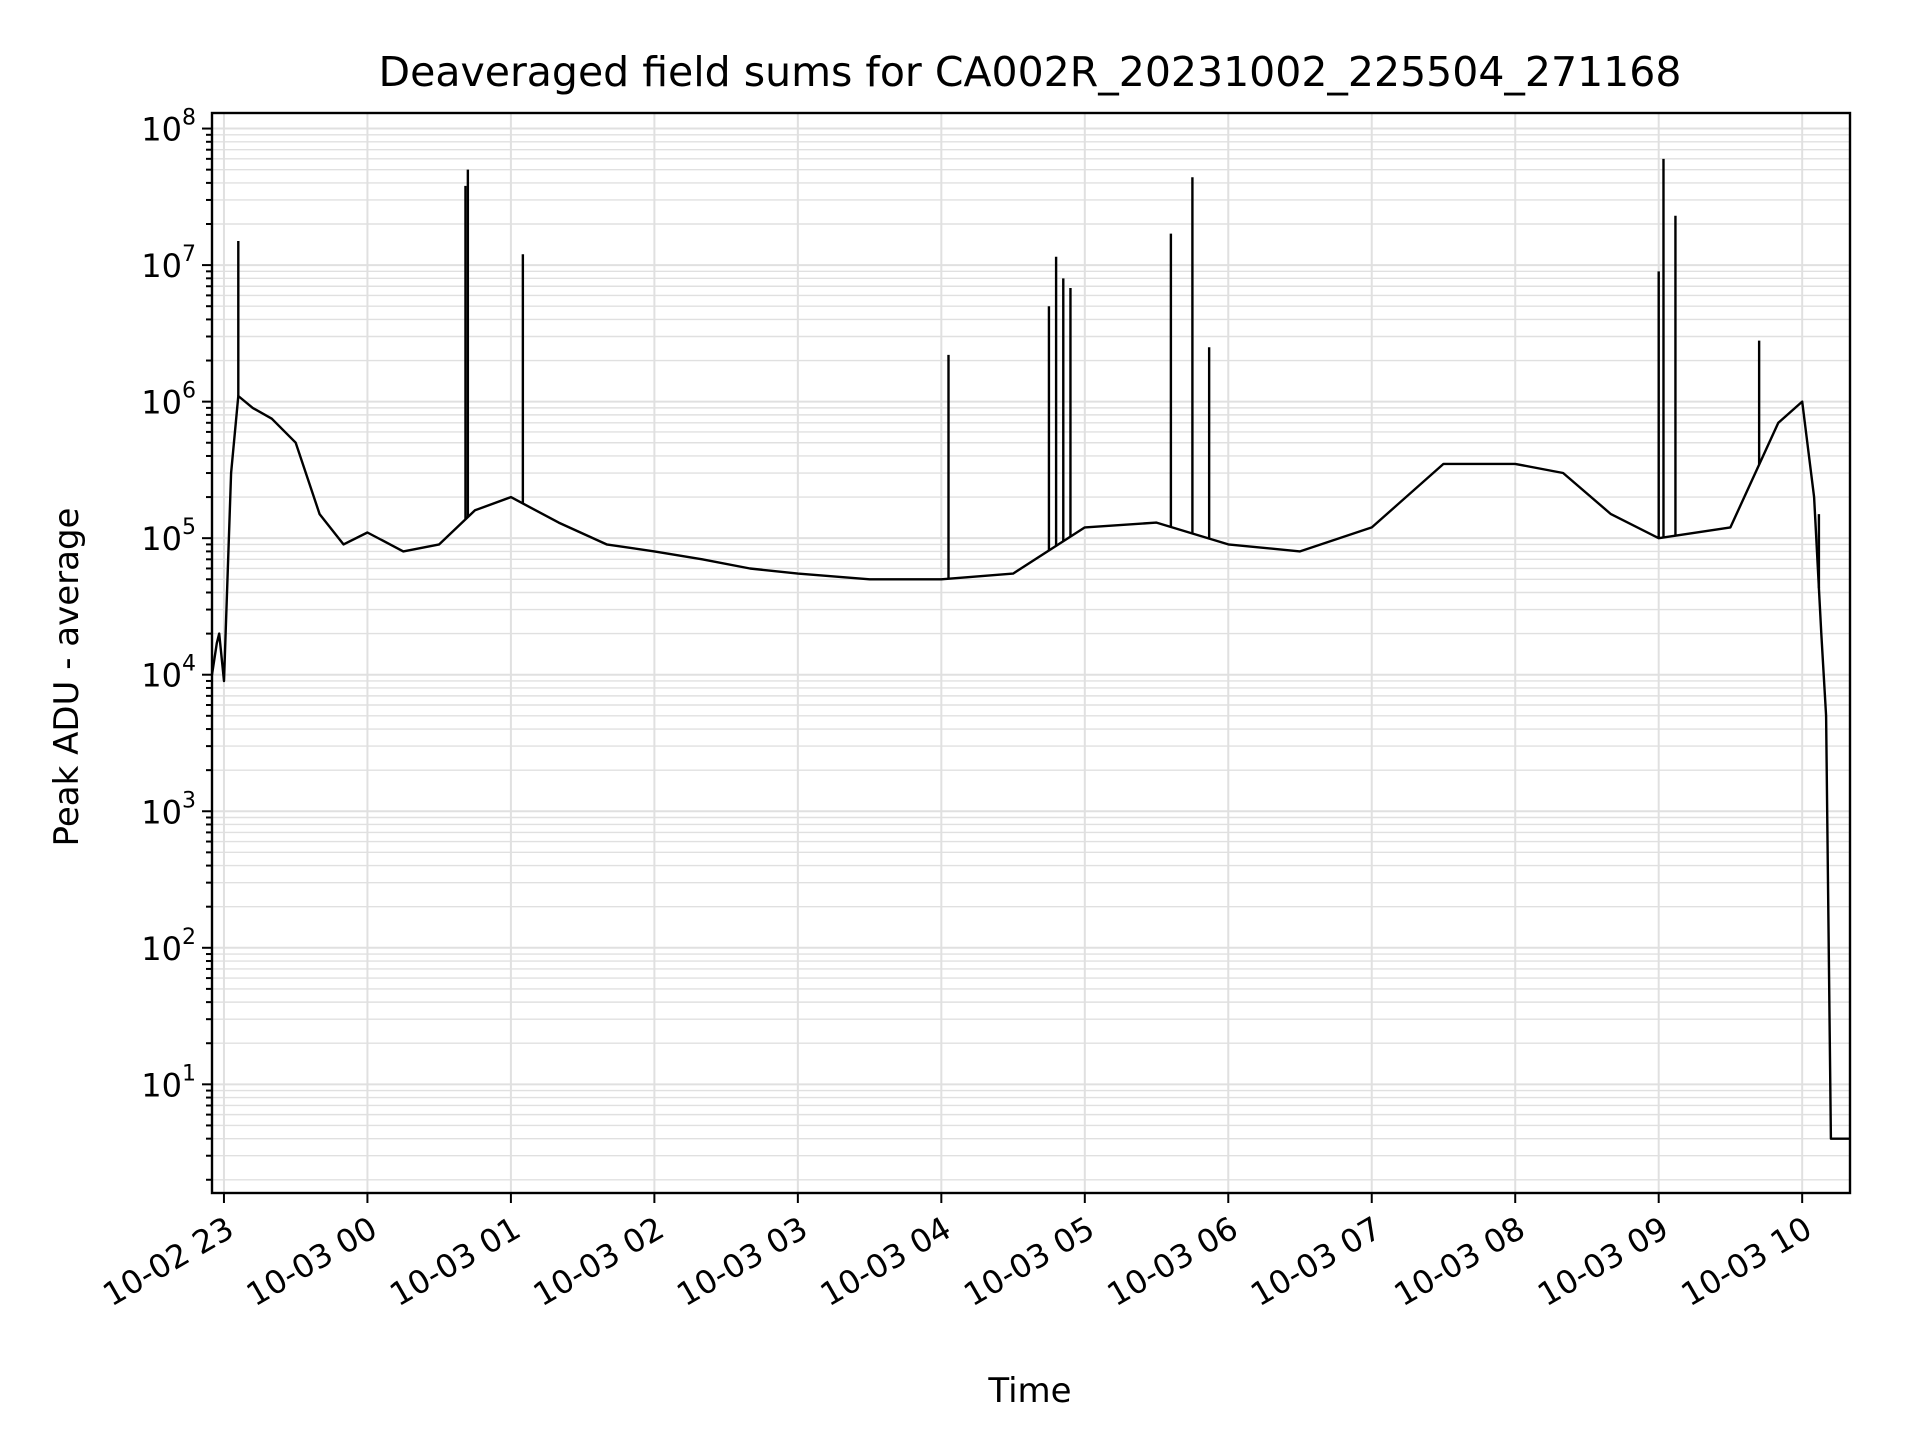  Describe the element at coordinates (67, 677) in the screenshot. I see `y-axis-label: Peak ADU - average` at that location.